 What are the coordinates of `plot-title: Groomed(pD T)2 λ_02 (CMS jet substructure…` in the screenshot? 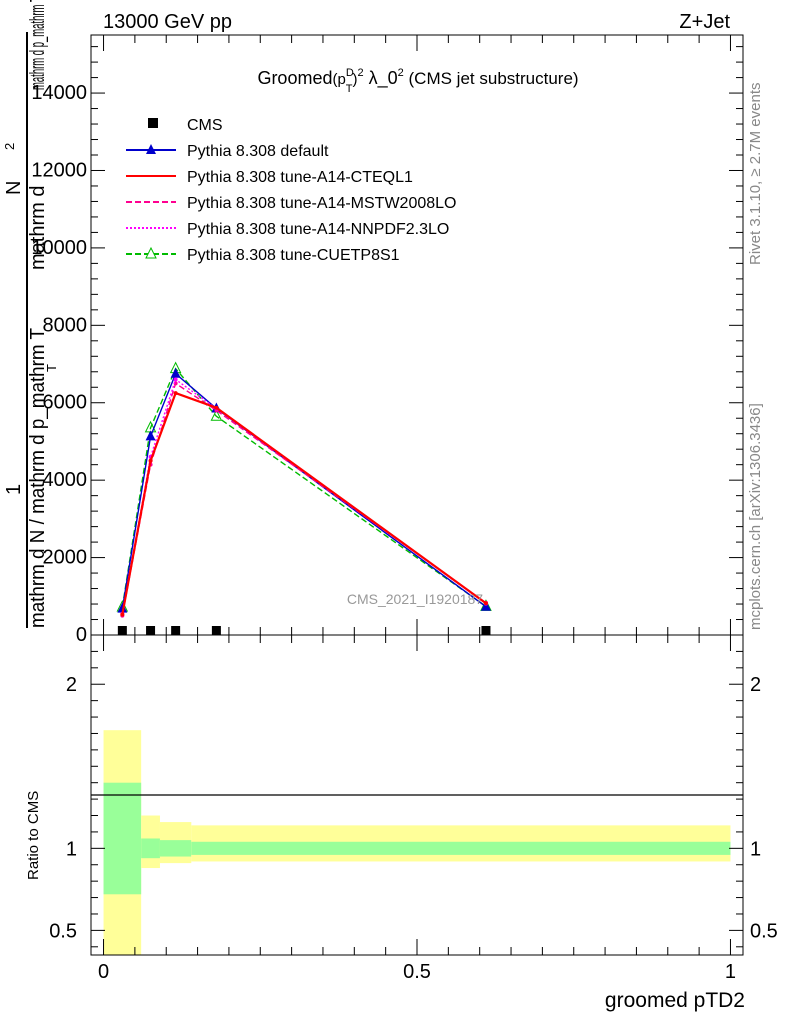 It's located at (417, 81).